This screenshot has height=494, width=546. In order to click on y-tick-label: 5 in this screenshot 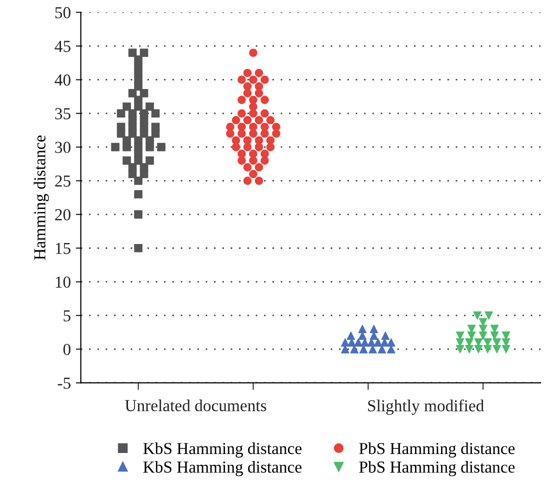, I will do `click(67, 316)`.